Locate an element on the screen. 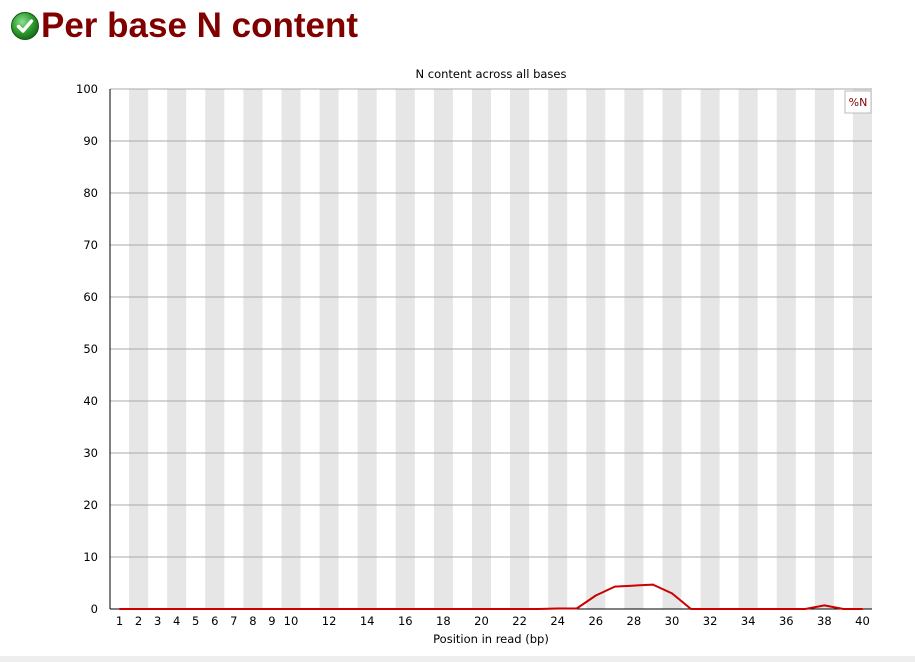 This screenshot has width=915, height=662. y-tick-label: 40 is located at coordinates (90, 401).